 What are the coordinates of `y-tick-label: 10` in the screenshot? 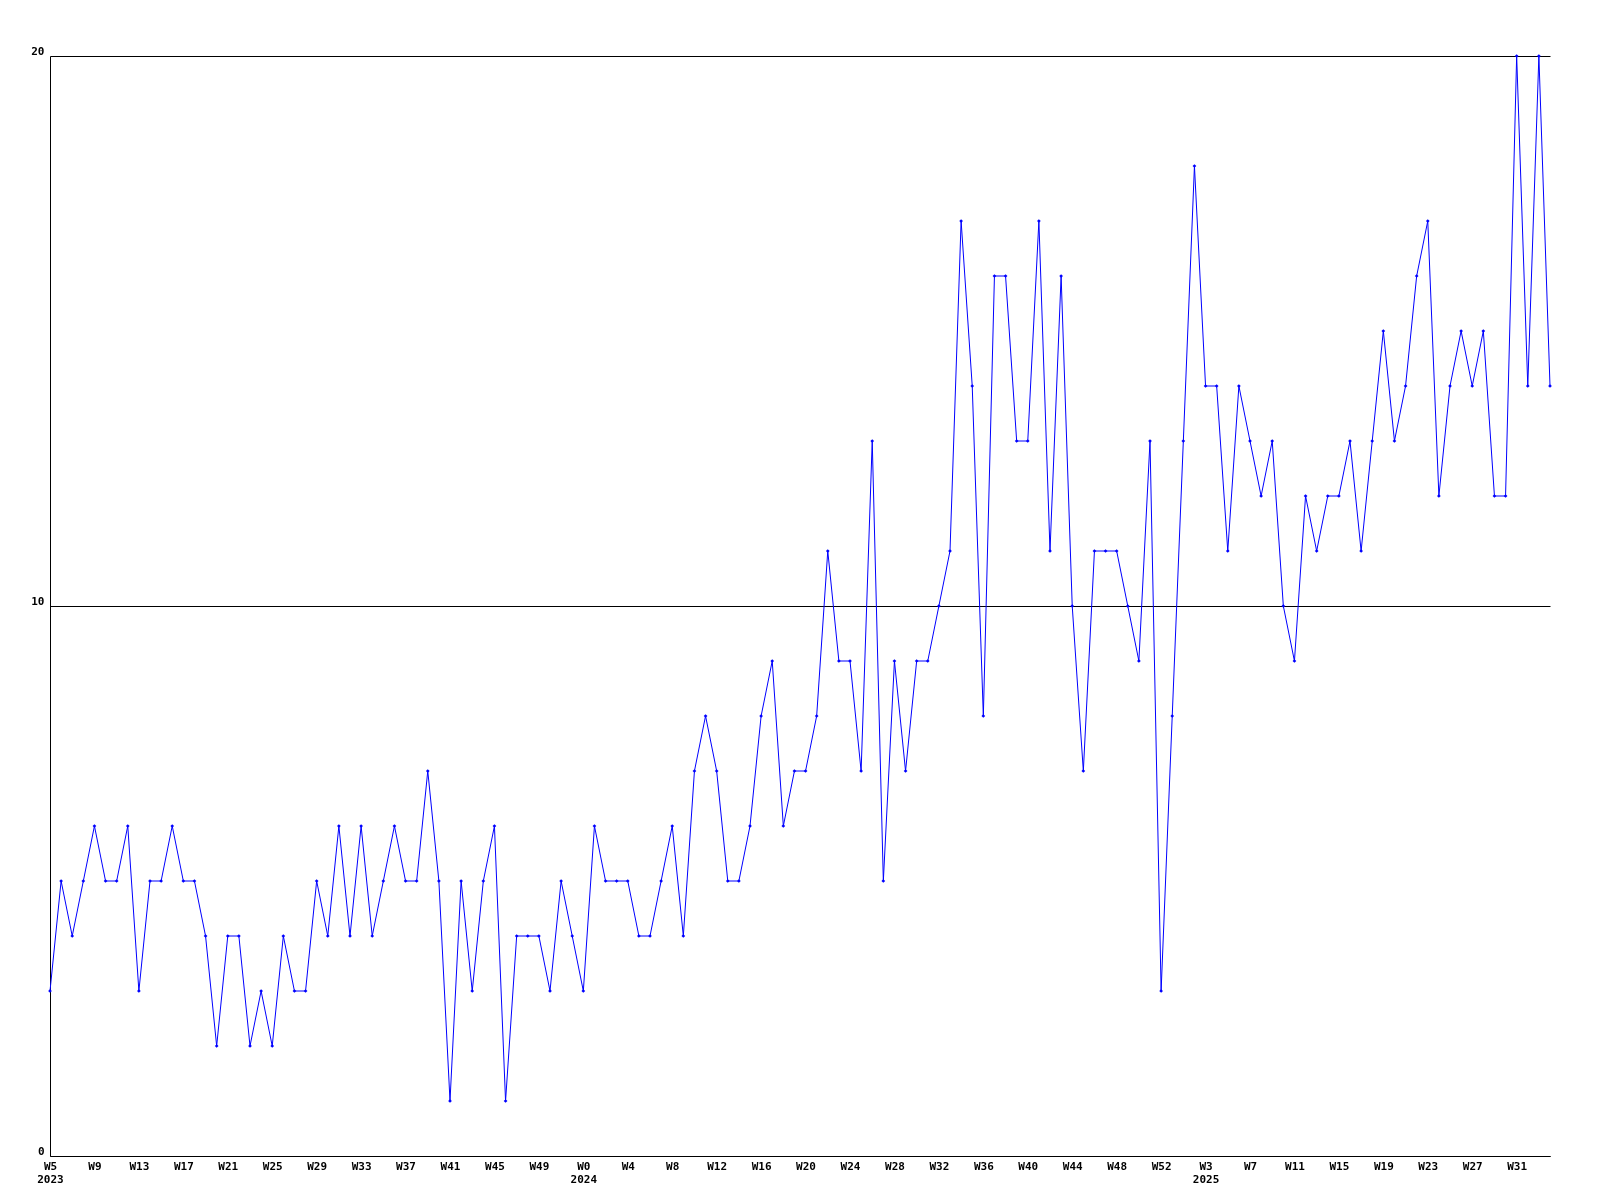 It's located at (38, 601).